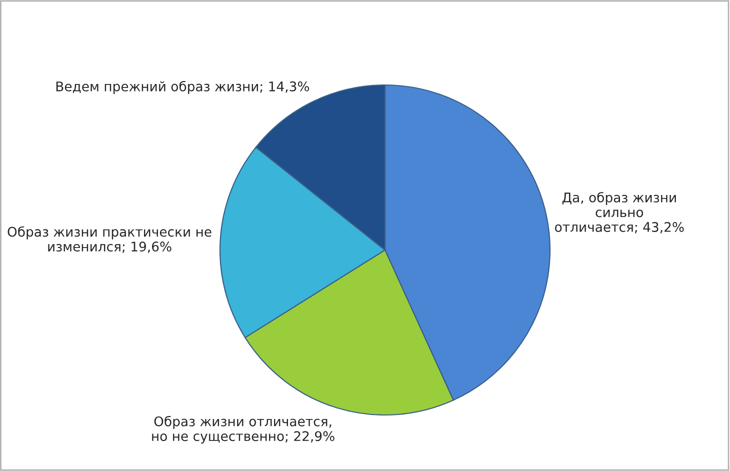 The width and height of the screenshot is (730, 471). I want to click on slice-label: Образ жизни практически не изменился; 19,6%, so click(110, 239).